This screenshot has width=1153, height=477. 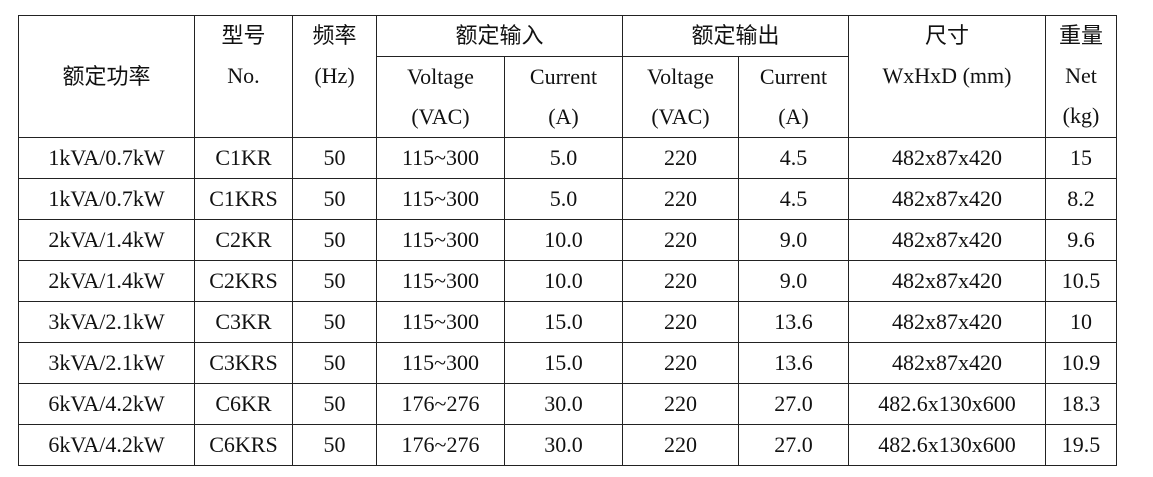 I want to click on table-cell: C3KR, so click(x=243, y=322).